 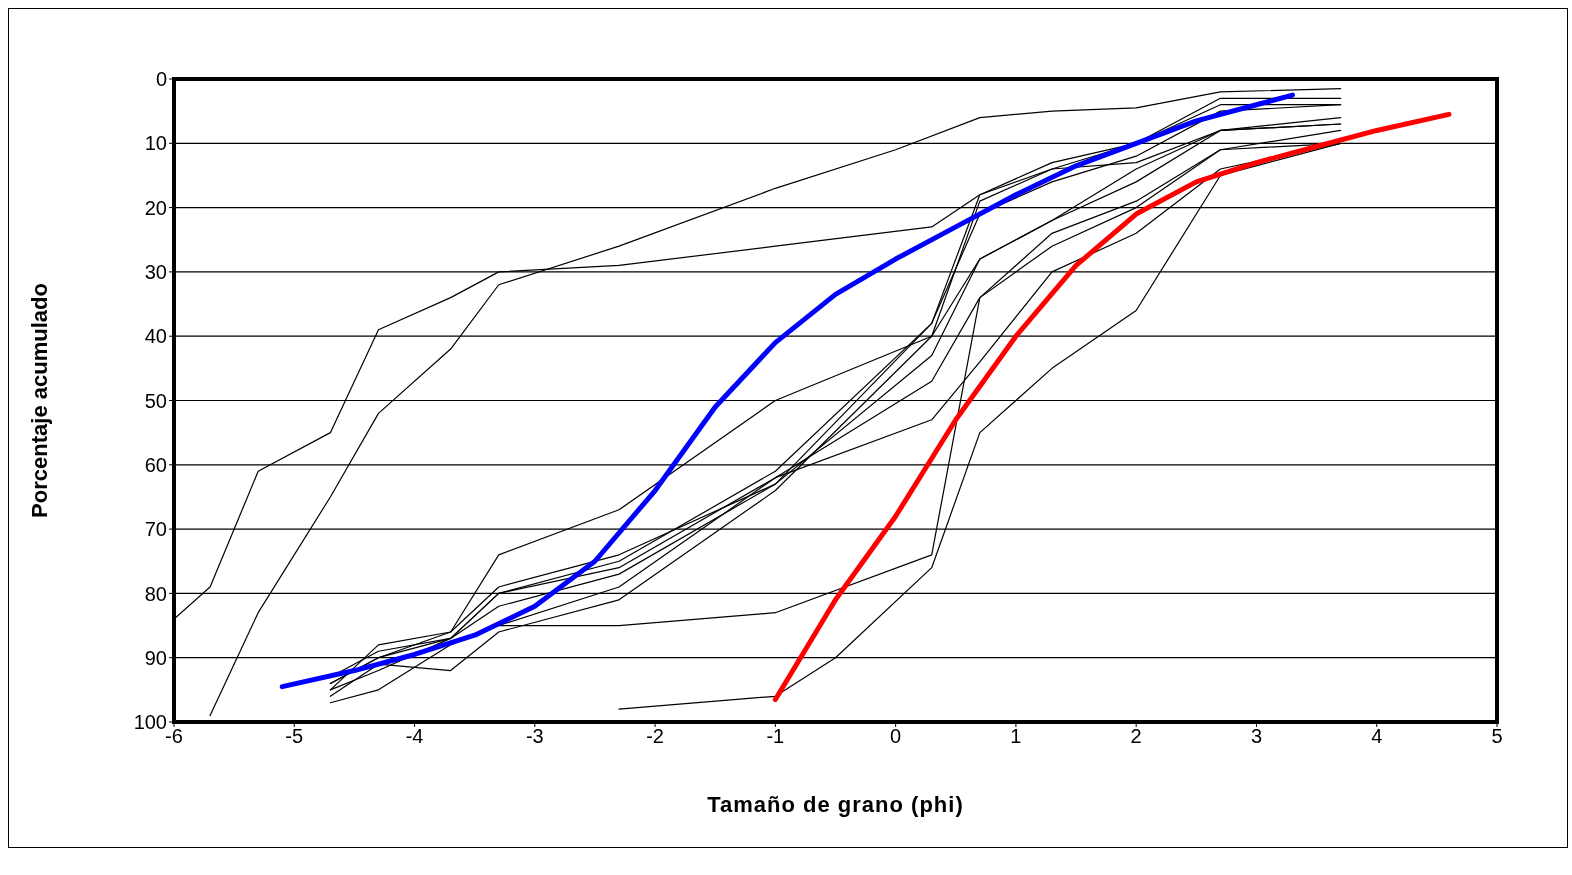 I want to click on x-tick-label: -3, so click(x=534, y=736).